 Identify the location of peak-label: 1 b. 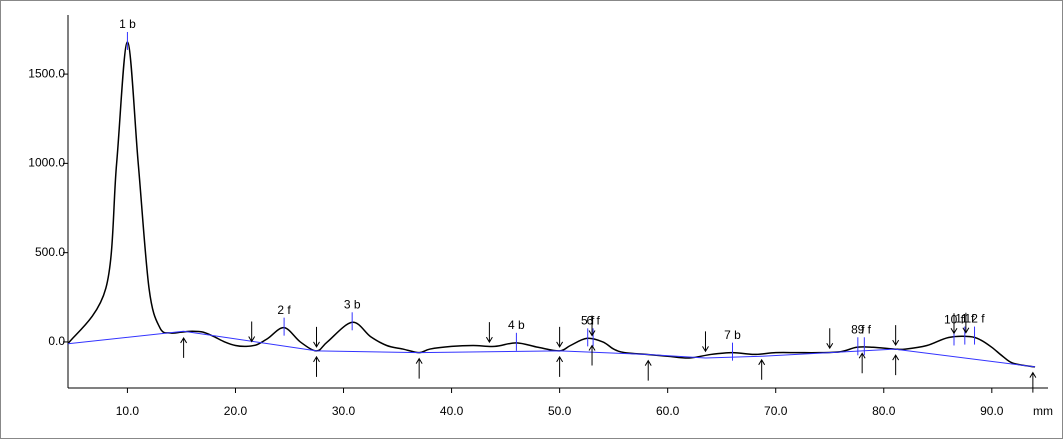
(127, 24).